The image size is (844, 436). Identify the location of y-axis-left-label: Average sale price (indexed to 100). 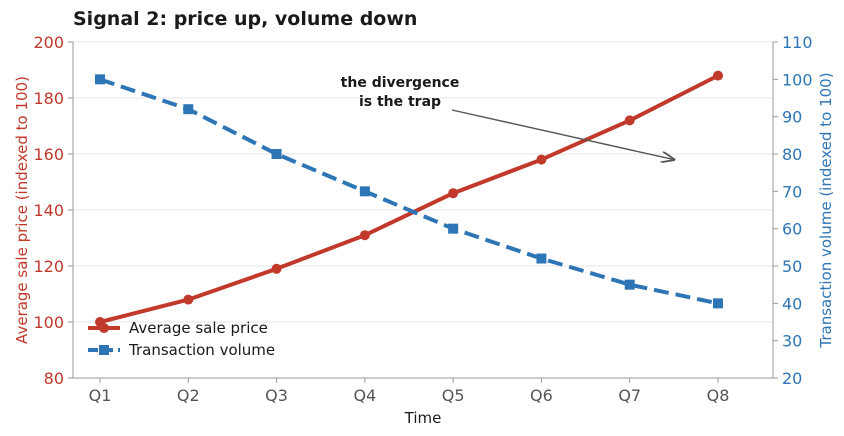
(22, 210).